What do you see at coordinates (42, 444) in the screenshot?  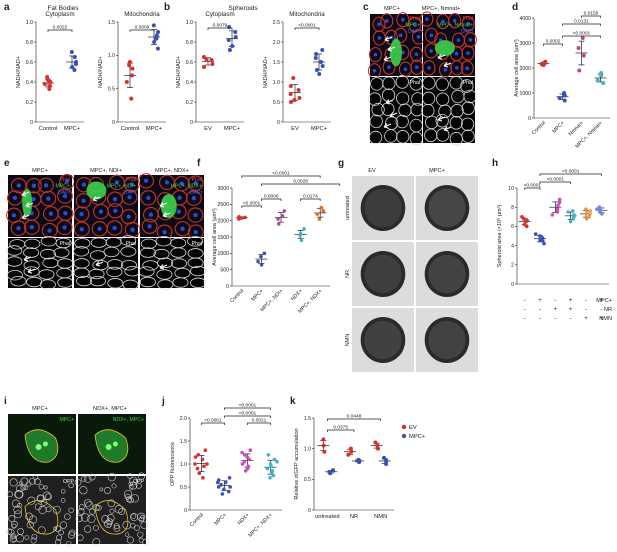 I see `microscopy-i-top-left` at bounding box center [42, 444].